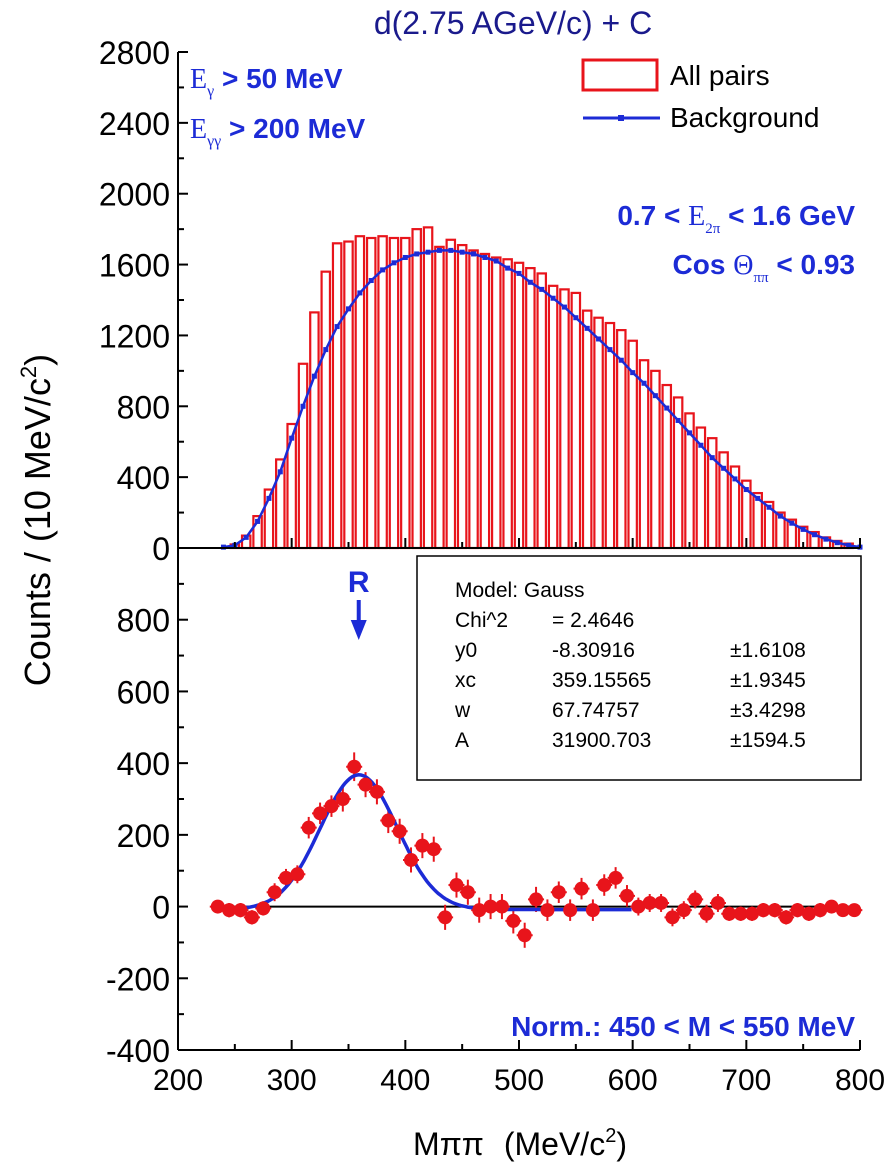 This screenshot has height=1169, width=894. I want to click on cut-e-gamma-gamma: Eγγ > 200 MeV, so click(278, 131).